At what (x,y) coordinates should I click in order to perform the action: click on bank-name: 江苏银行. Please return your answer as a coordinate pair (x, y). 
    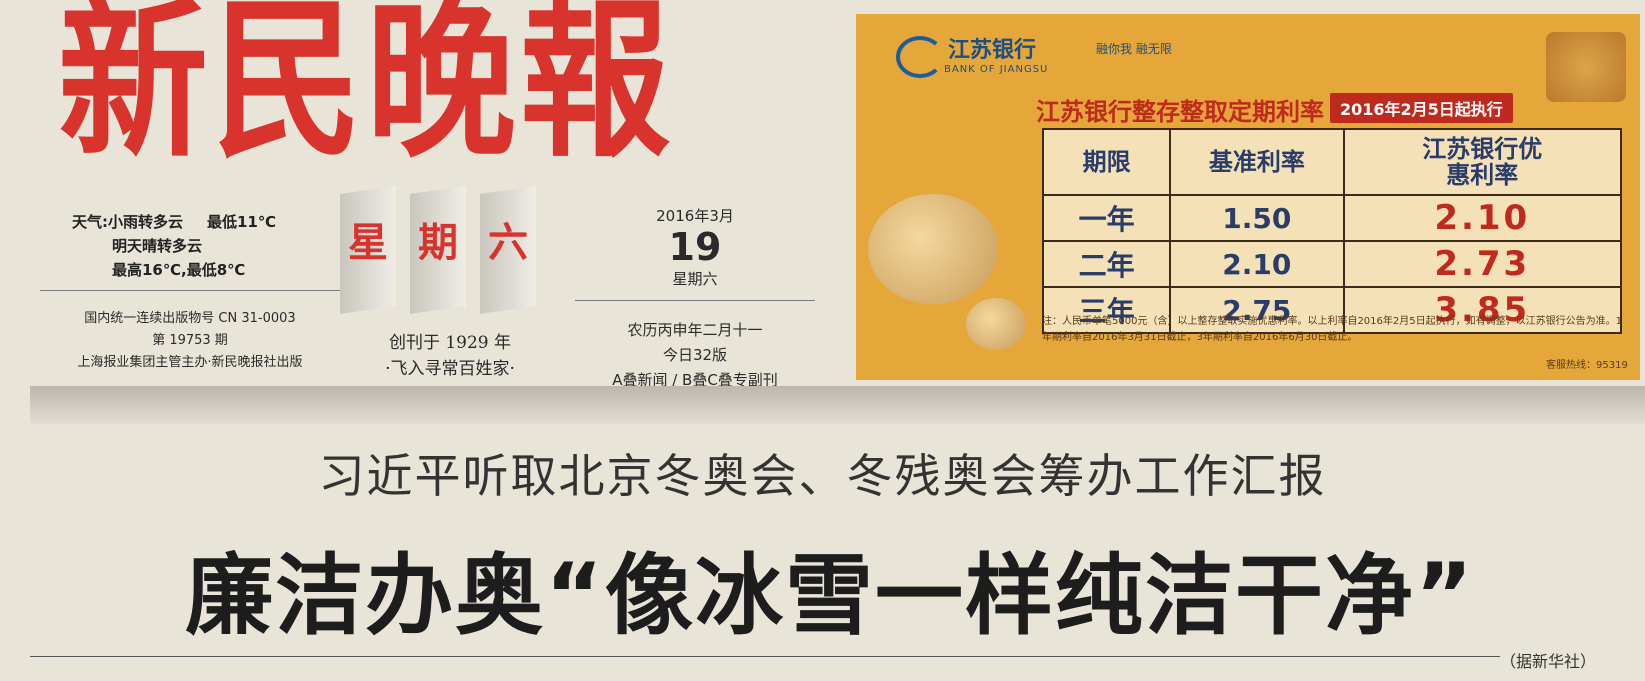
    Looking at the image, I should click on (992, 50).